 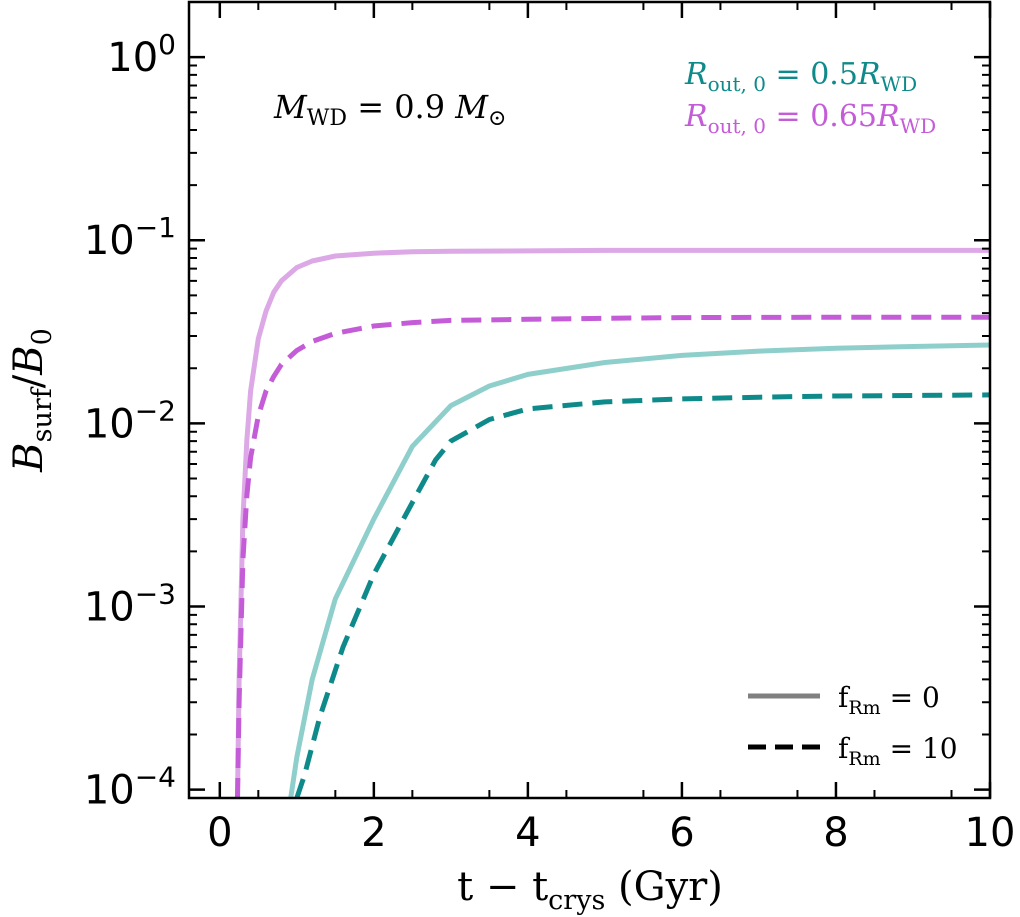 What do you see at coordinates (130, 787) in the screenshot?
I see `y-tick-label: 10⁻⁴` at bounding box center [130, 787].